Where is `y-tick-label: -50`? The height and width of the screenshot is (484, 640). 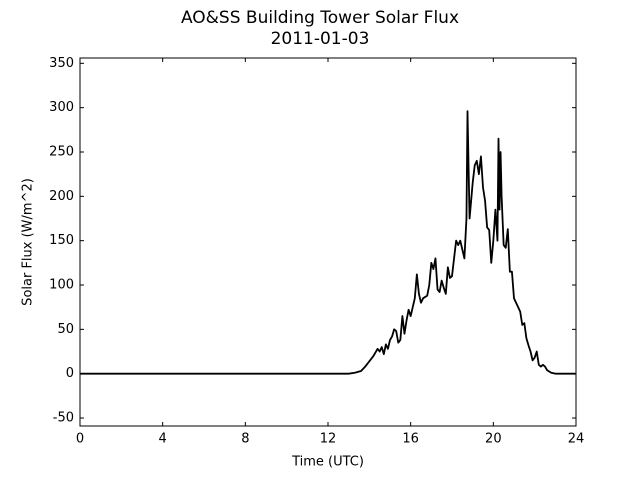
y-tick-label: -50 is located at coordinates (63, 418).